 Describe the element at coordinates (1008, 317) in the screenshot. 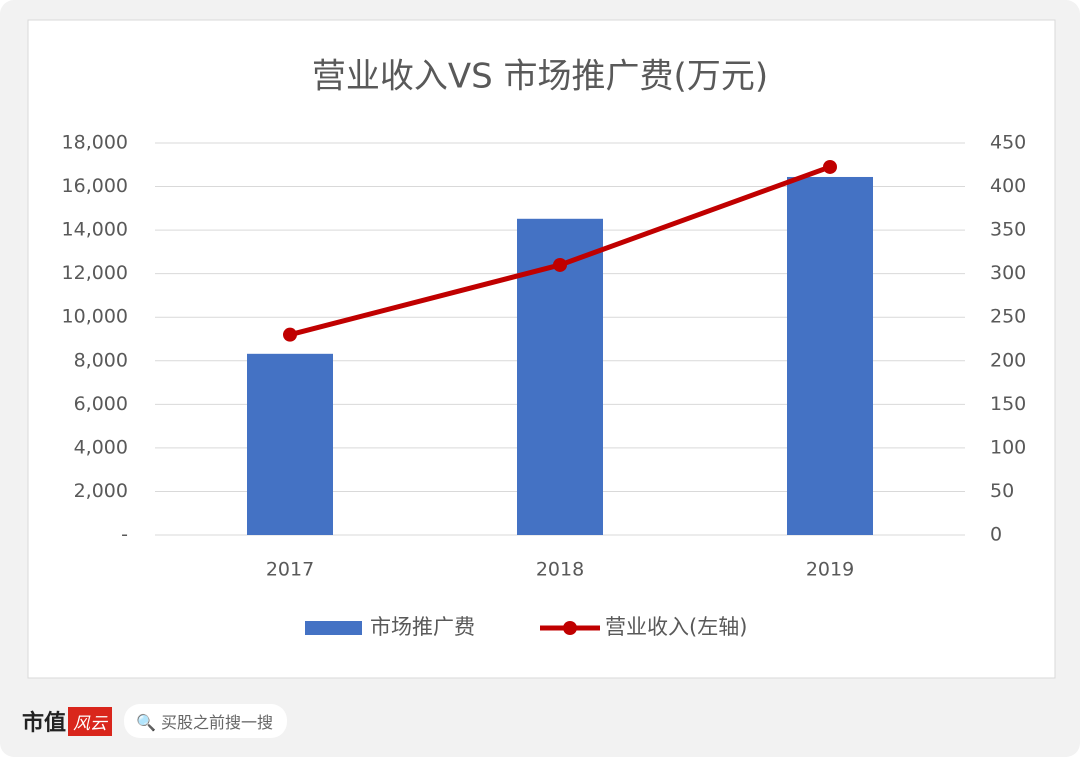

I see `y2-tick-label: 250` at that location.